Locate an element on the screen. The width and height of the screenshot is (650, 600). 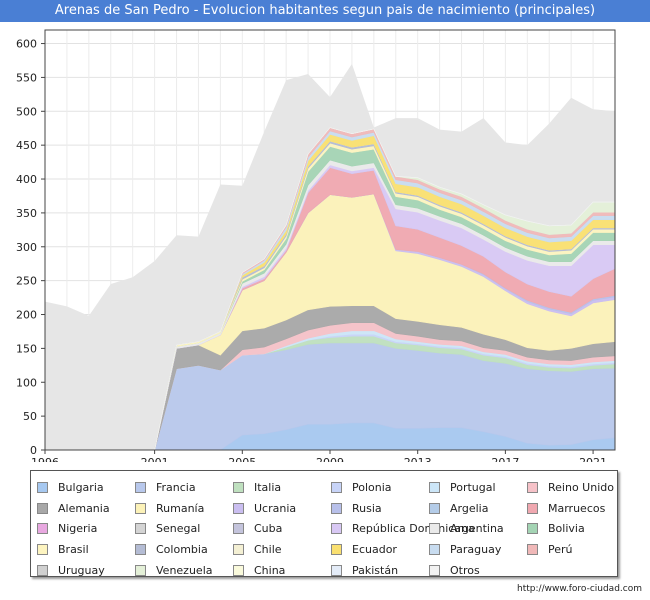
legend-label: Senegal is located at coordinates (178, 529).